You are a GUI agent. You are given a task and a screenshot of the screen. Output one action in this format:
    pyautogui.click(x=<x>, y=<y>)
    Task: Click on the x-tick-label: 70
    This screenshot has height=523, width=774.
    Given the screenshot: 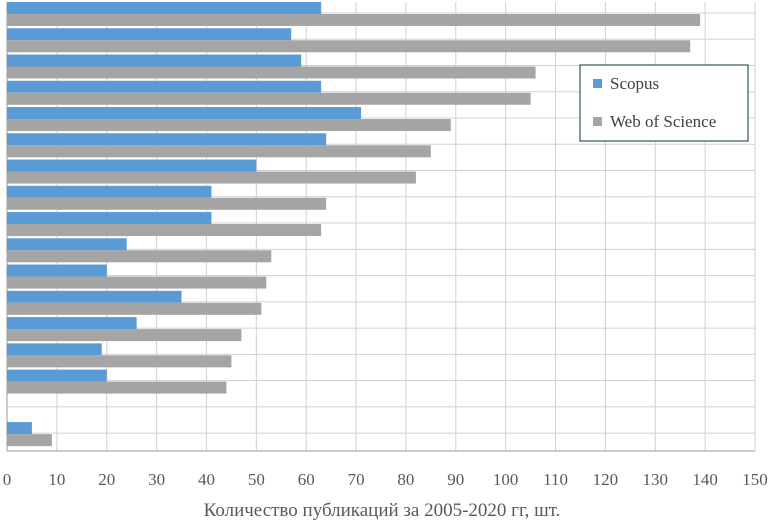 What is the action you would take?
    pyautogui.click(x=356, y=479)
    